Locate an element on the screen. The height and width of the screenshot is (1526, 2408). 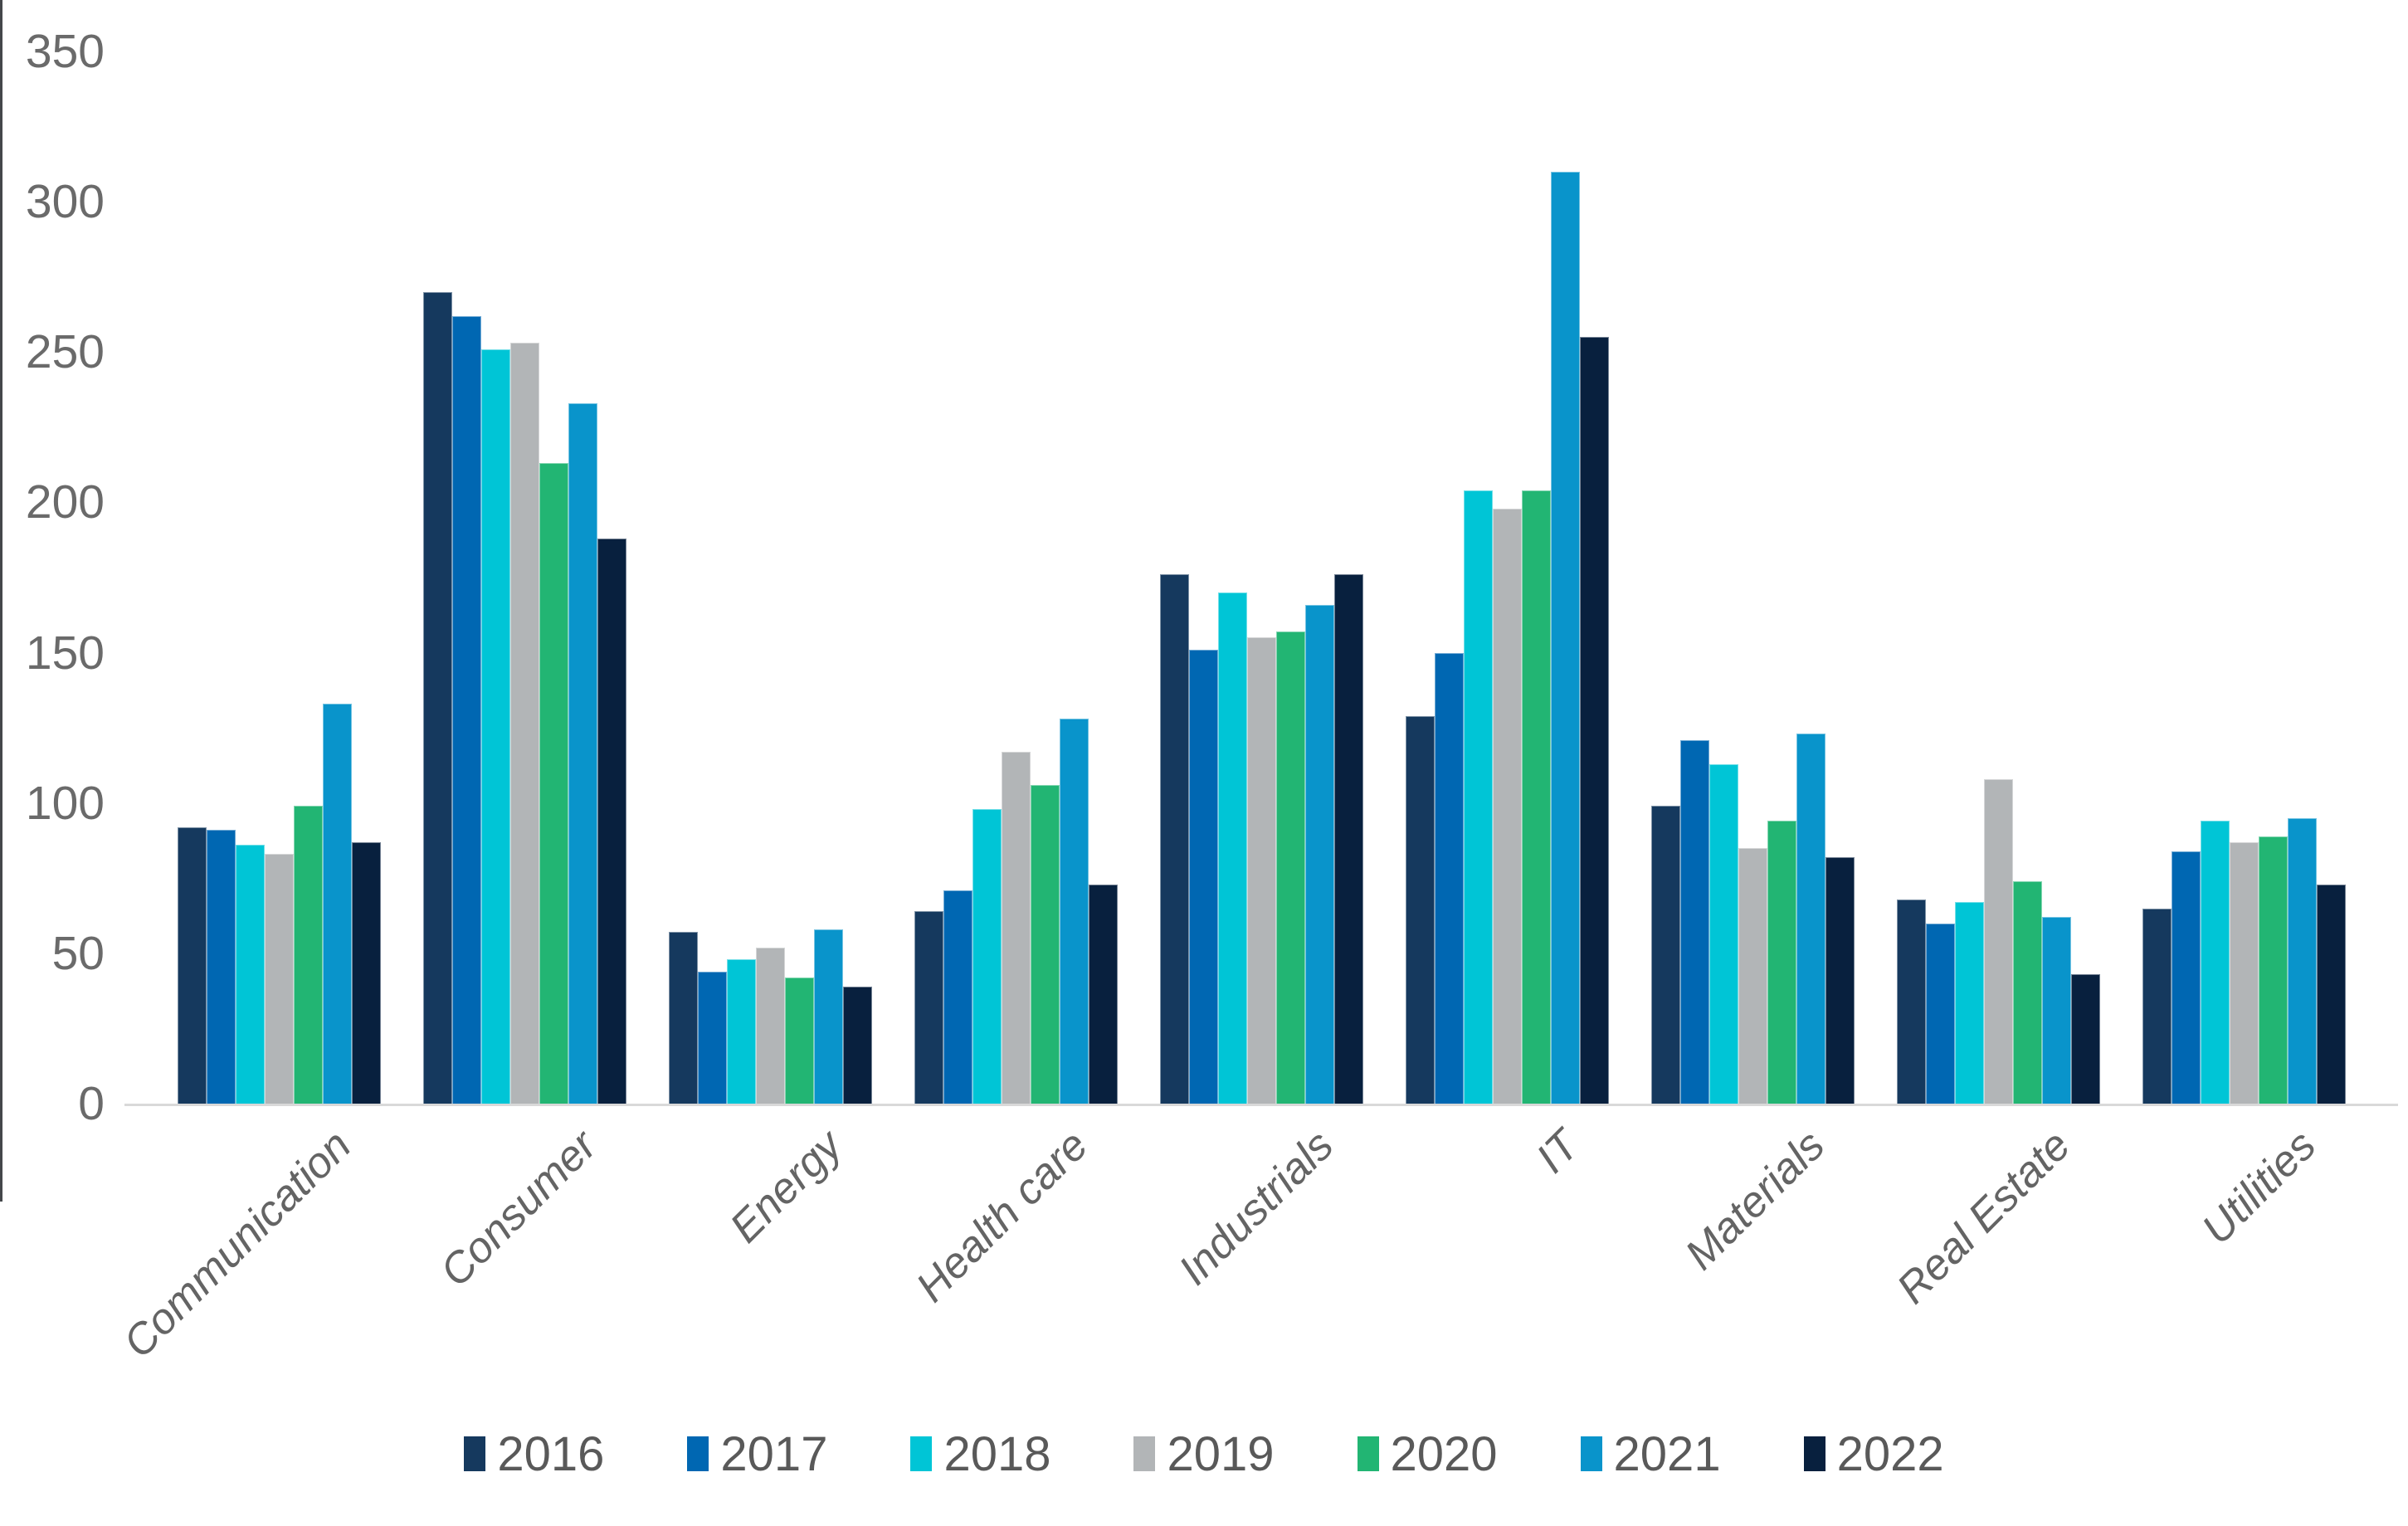
bar-2019-energy is located at coordinates (770, 1026).